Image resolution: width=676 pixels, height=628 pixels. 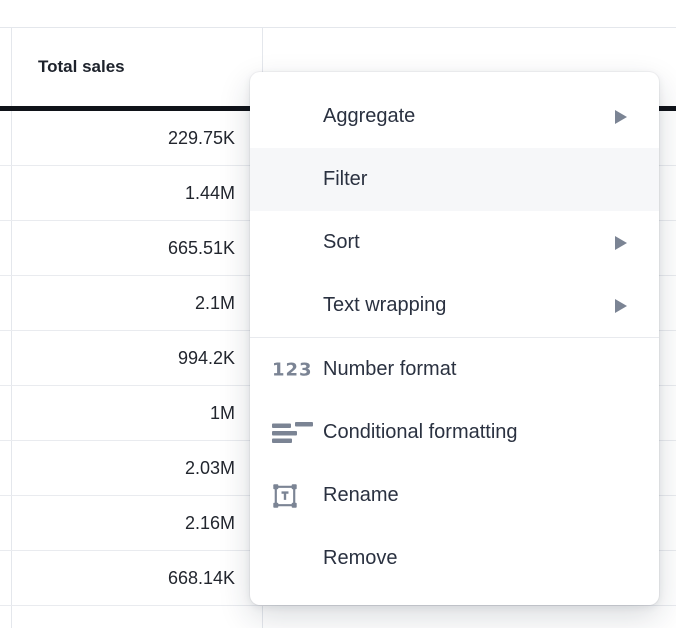 I want to click on menu-separator, so click(x=454, y=337).